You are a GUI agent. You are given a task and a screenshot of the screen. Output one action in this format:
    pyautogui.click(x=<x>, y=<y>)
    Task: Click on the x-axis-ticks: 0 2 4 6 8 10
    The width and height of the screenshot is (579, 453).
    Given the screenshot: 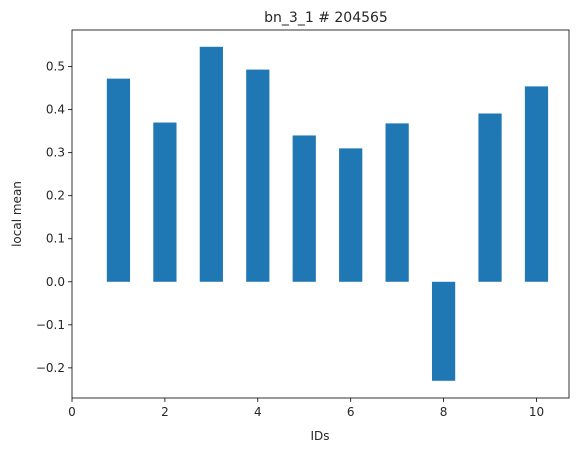 What is the action you would take?
    pyautogui.click(x=306, y=408)
    